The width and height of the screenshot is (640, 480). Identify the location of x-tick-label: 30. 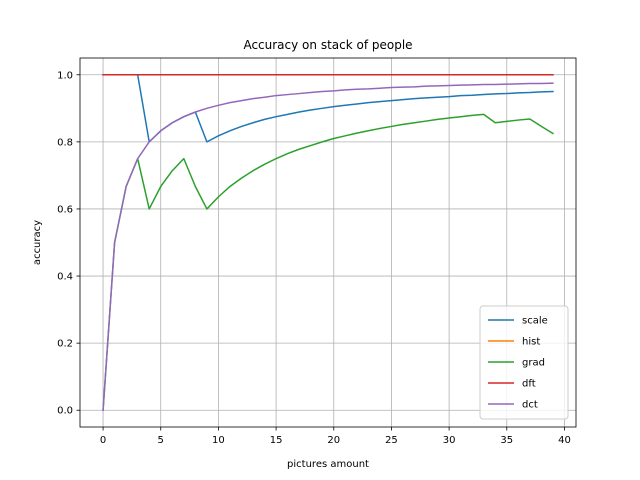
(449, 440).